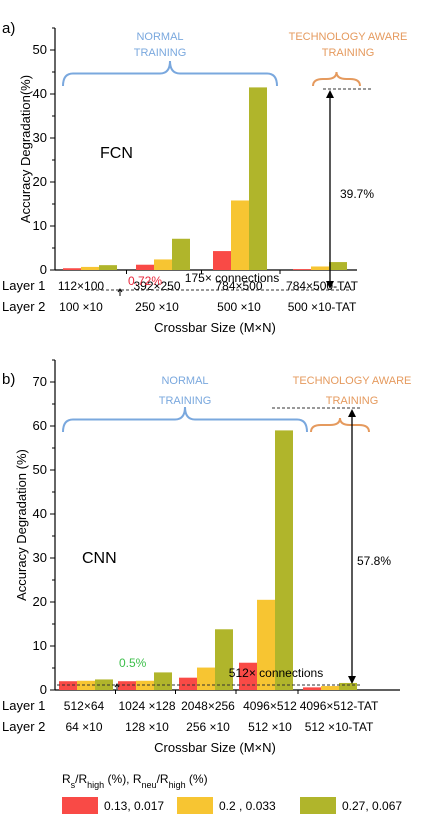  What do you see at coordinates (247, 806) in the screenshot?
I see `legend-label-2: 0.2 , 0.033` at bounding box center [247, 806].